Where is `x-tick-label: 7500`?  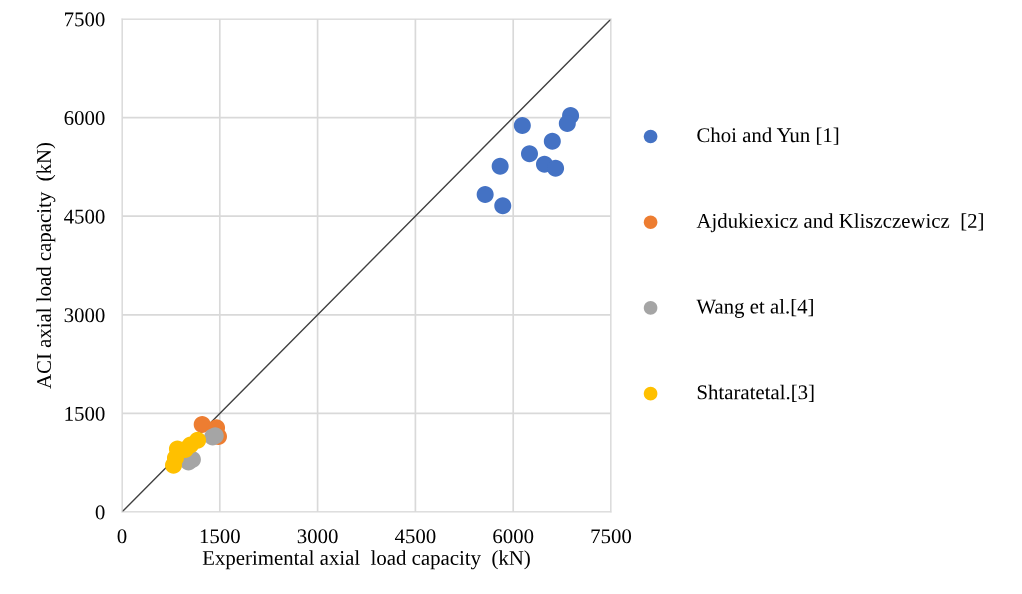 x-tick-label: 7500 is located at coordinates (611, 536).